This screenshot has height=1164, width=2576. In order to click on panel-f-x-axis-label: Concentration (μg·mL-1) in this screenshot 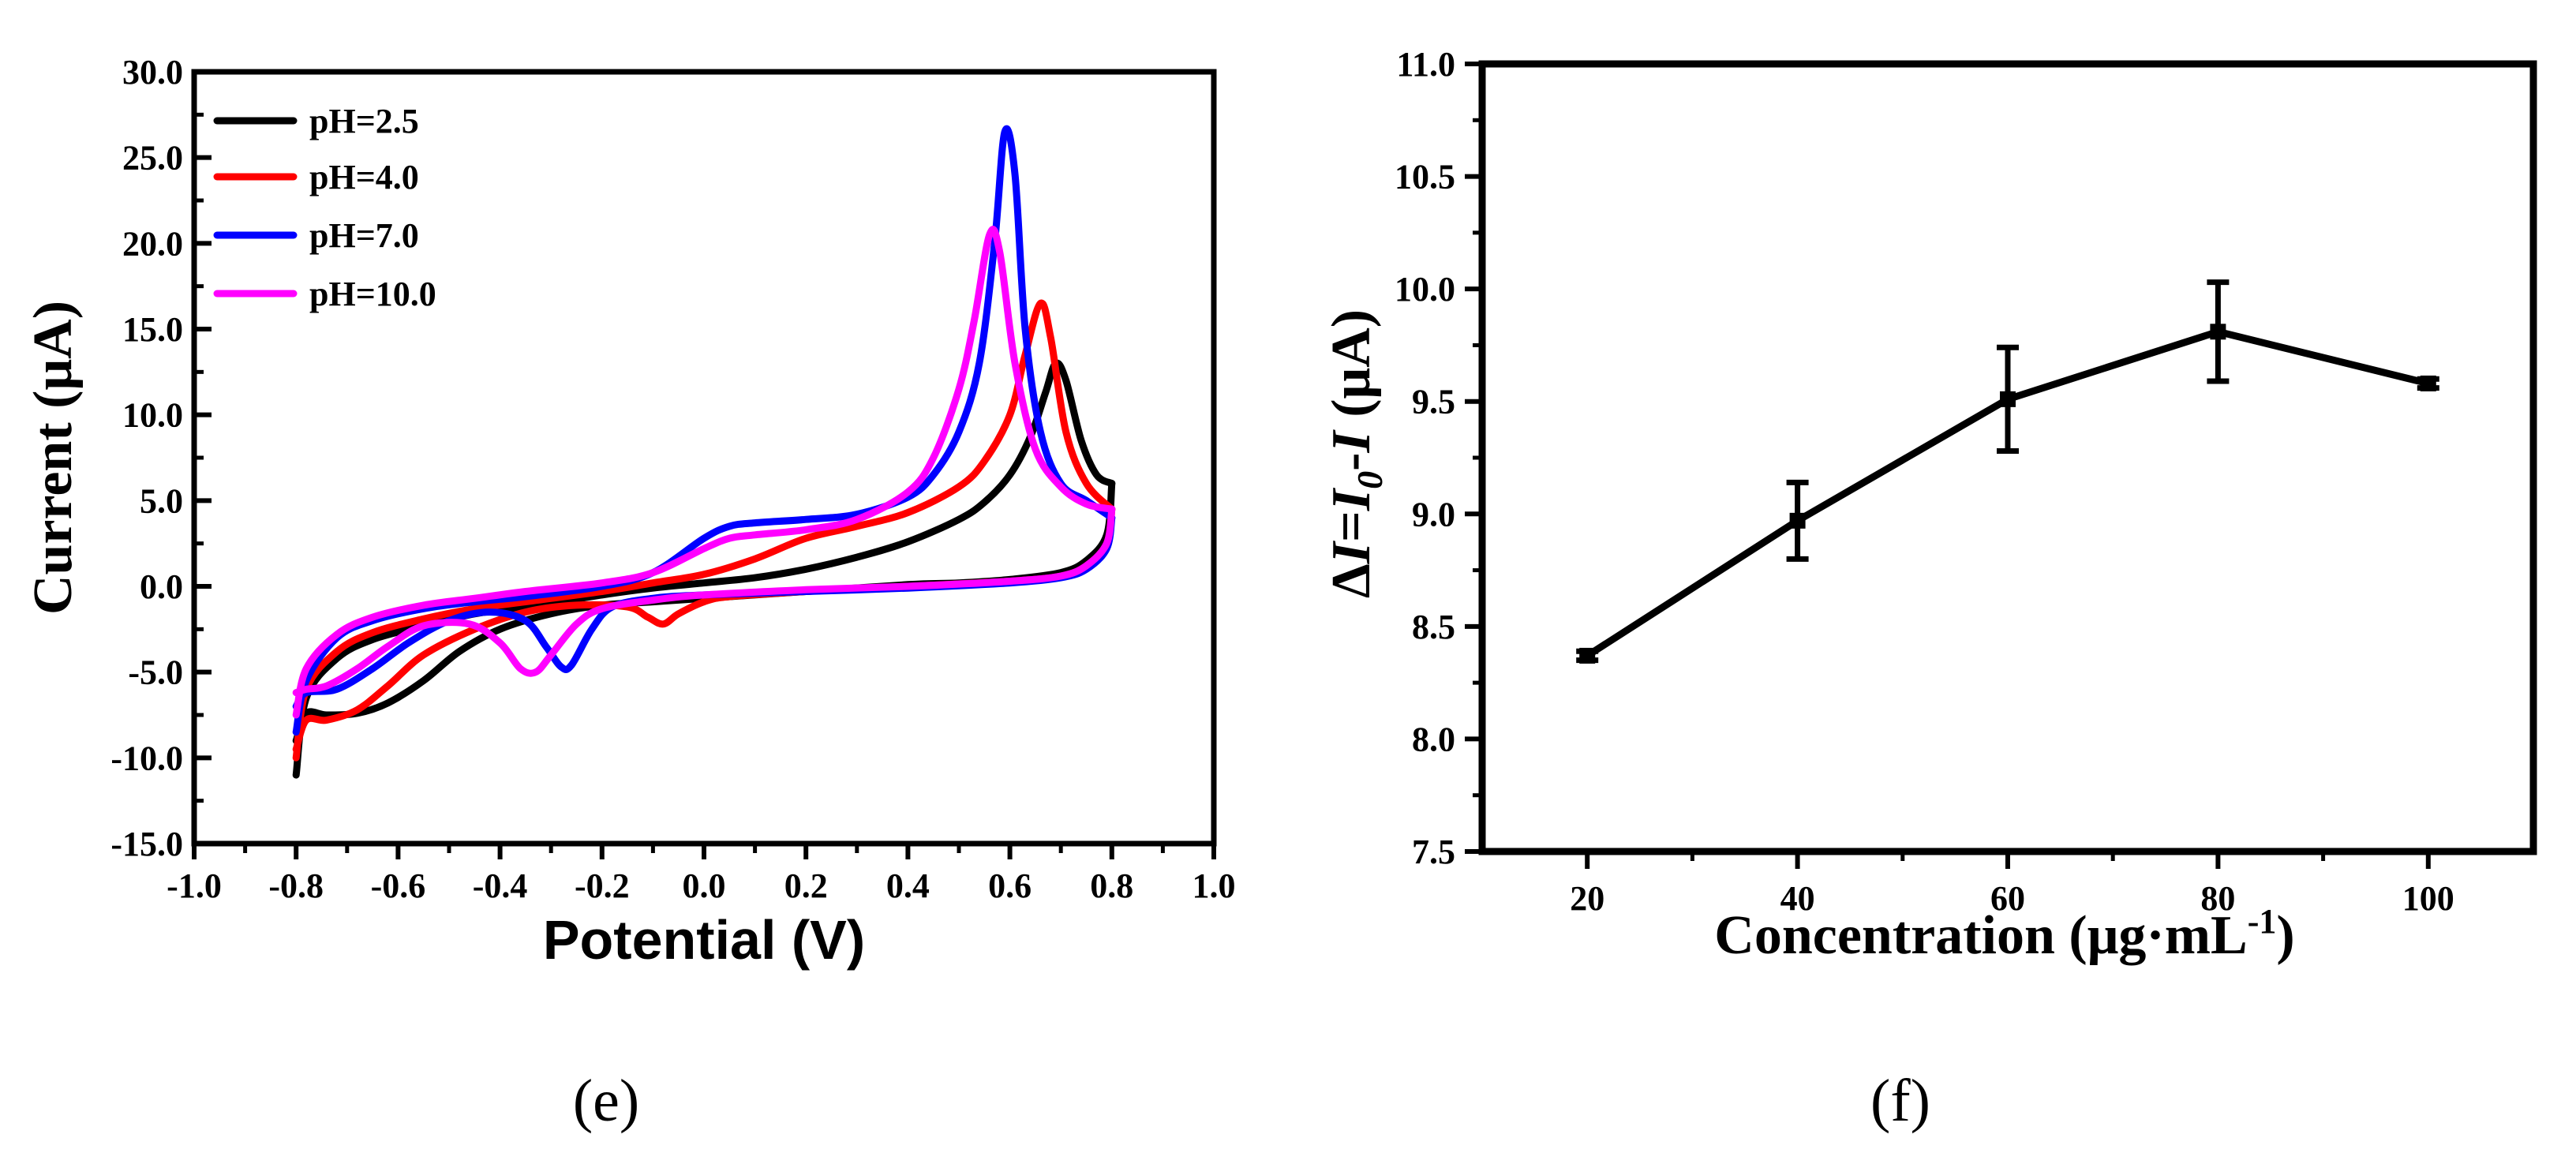, I will do `click(2004, 934)`.